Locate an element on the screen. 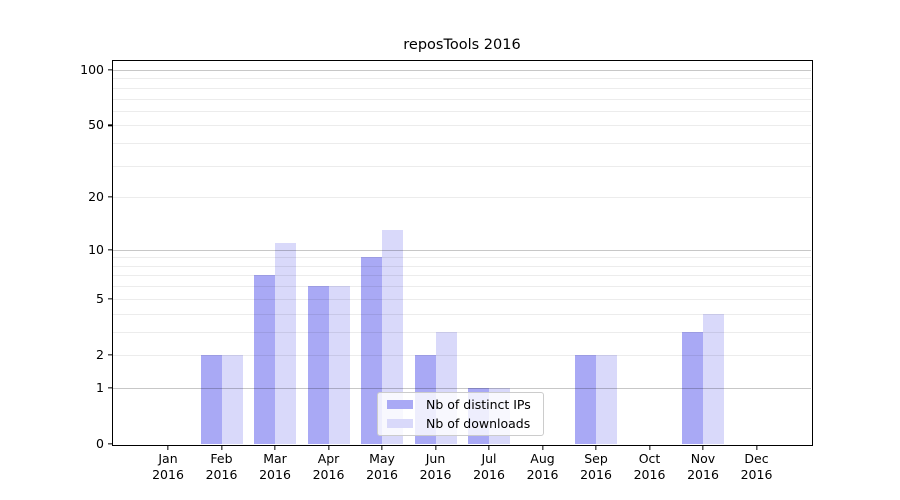  x-tick-mark-apr is located at coordinates (328, 447).